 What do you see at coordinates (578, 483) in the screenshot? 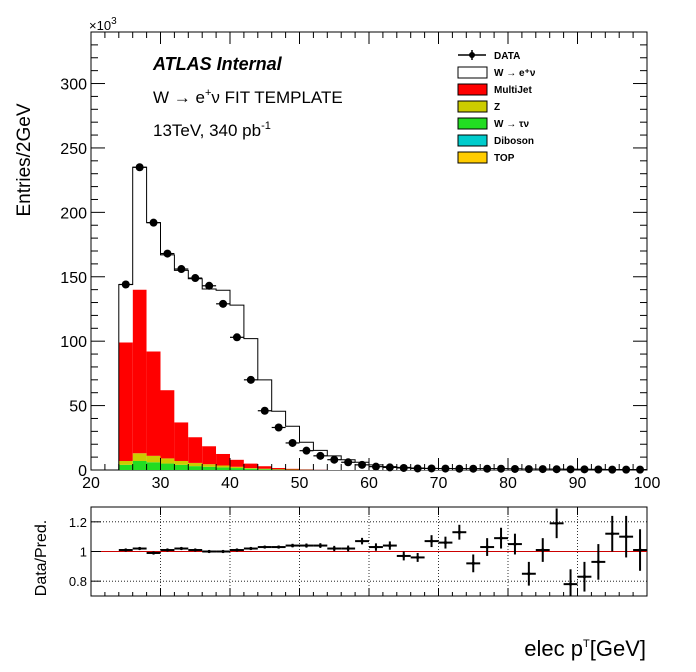
I see `x-tick-label: 90` at bounding box center [578, 483].